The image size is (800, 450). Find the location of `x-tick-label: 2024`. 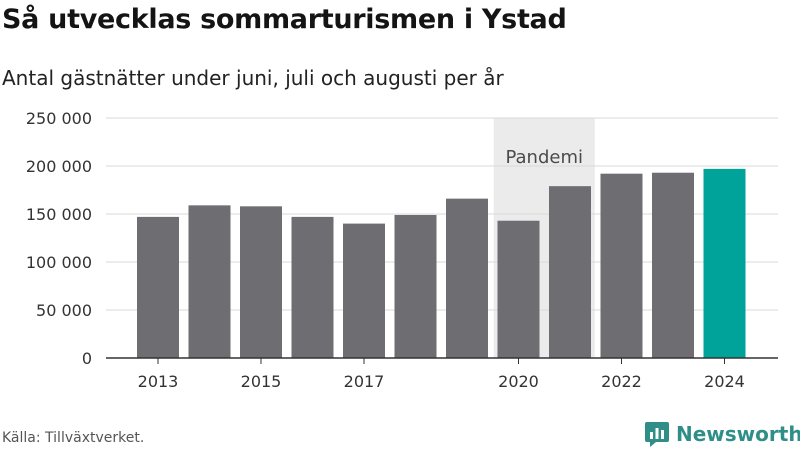

x-tick-label: 2024 is located at coordinates (724, 381).